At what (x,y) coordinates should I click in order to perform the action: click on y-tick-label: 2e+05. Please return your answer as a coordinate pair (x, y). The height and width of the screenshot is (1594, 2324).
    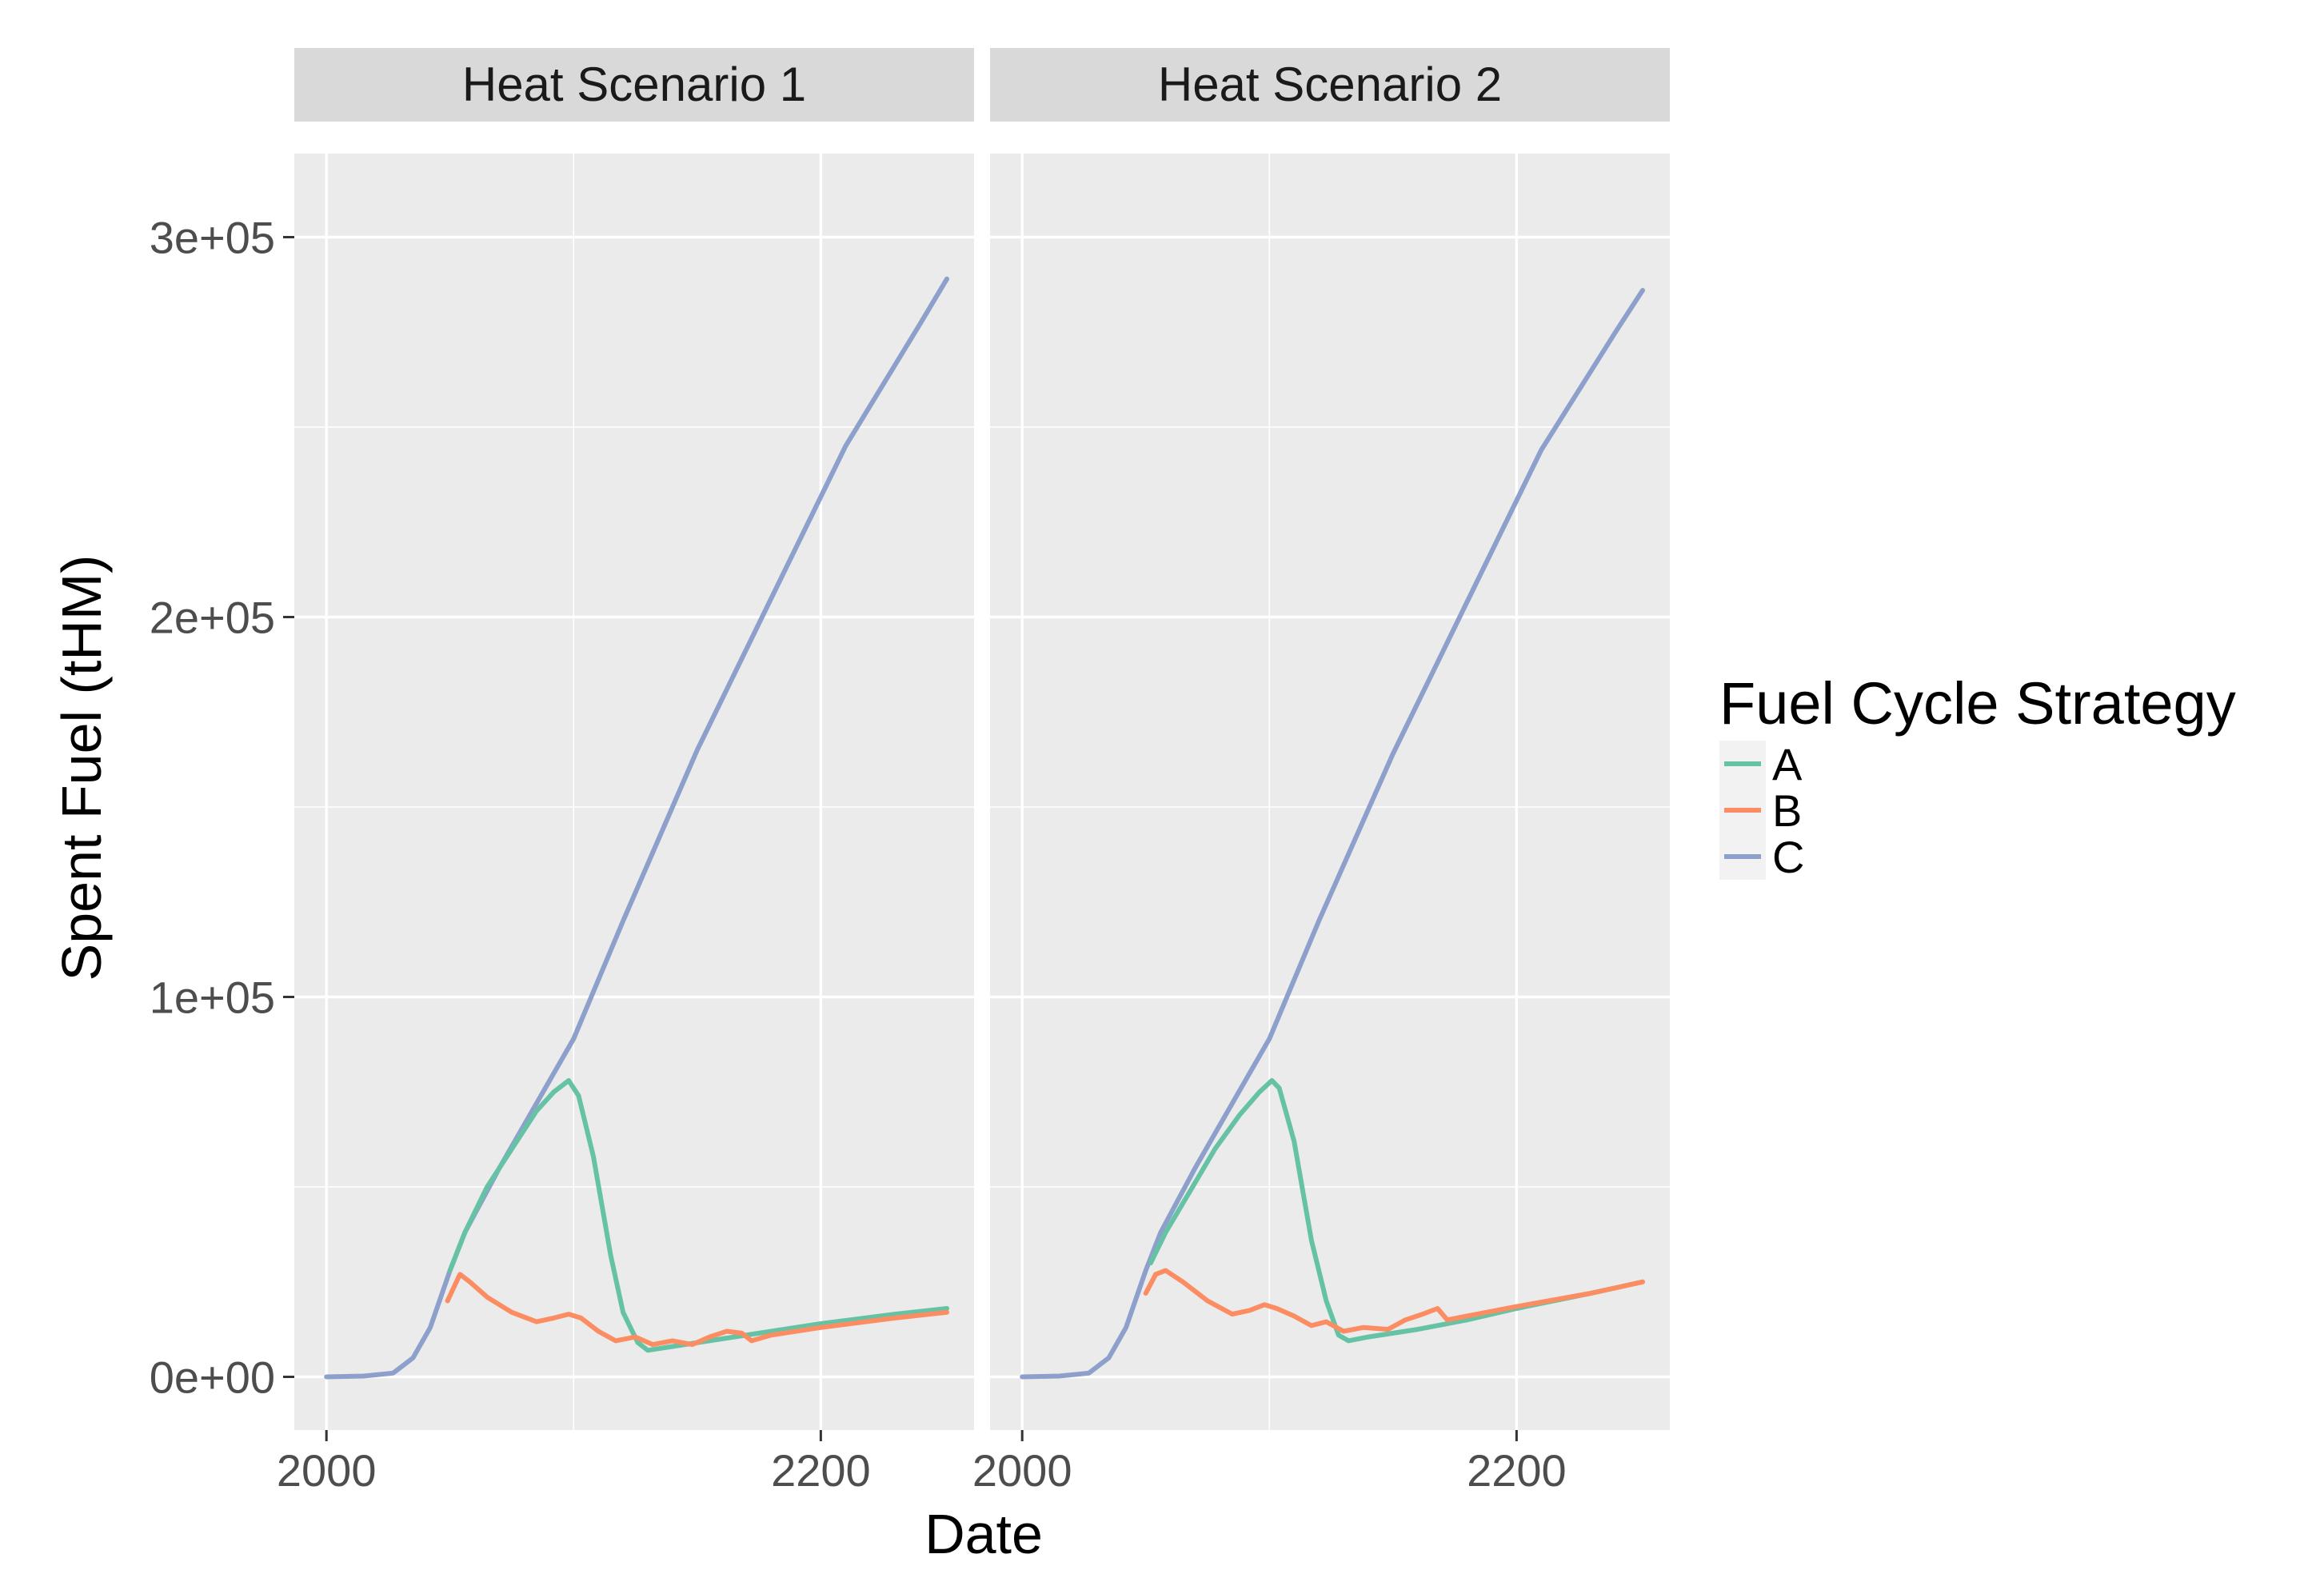
    Looking at the image, I should click on (212, 618).